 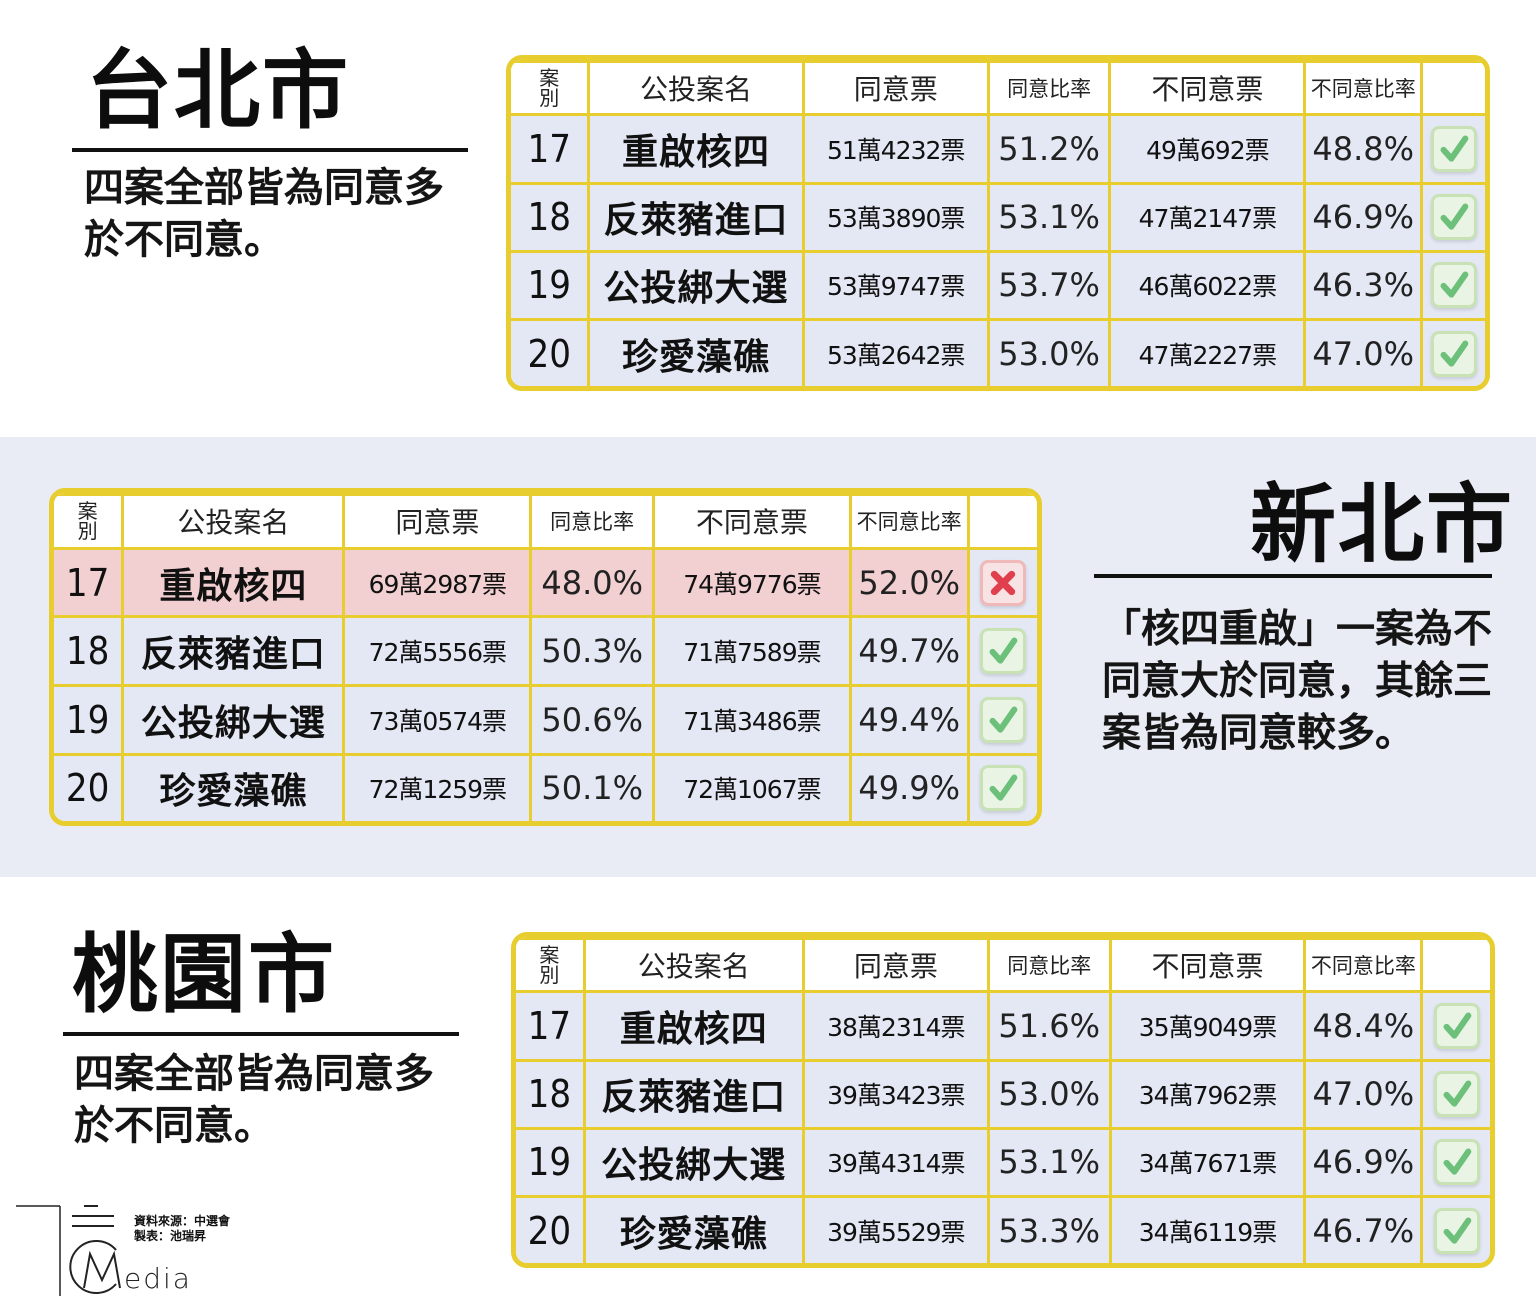 What do you see at coordinates (437, 720) in the screenshot?
I see `agree-votes: 73萬0574票` at bounding box center [437, 720].